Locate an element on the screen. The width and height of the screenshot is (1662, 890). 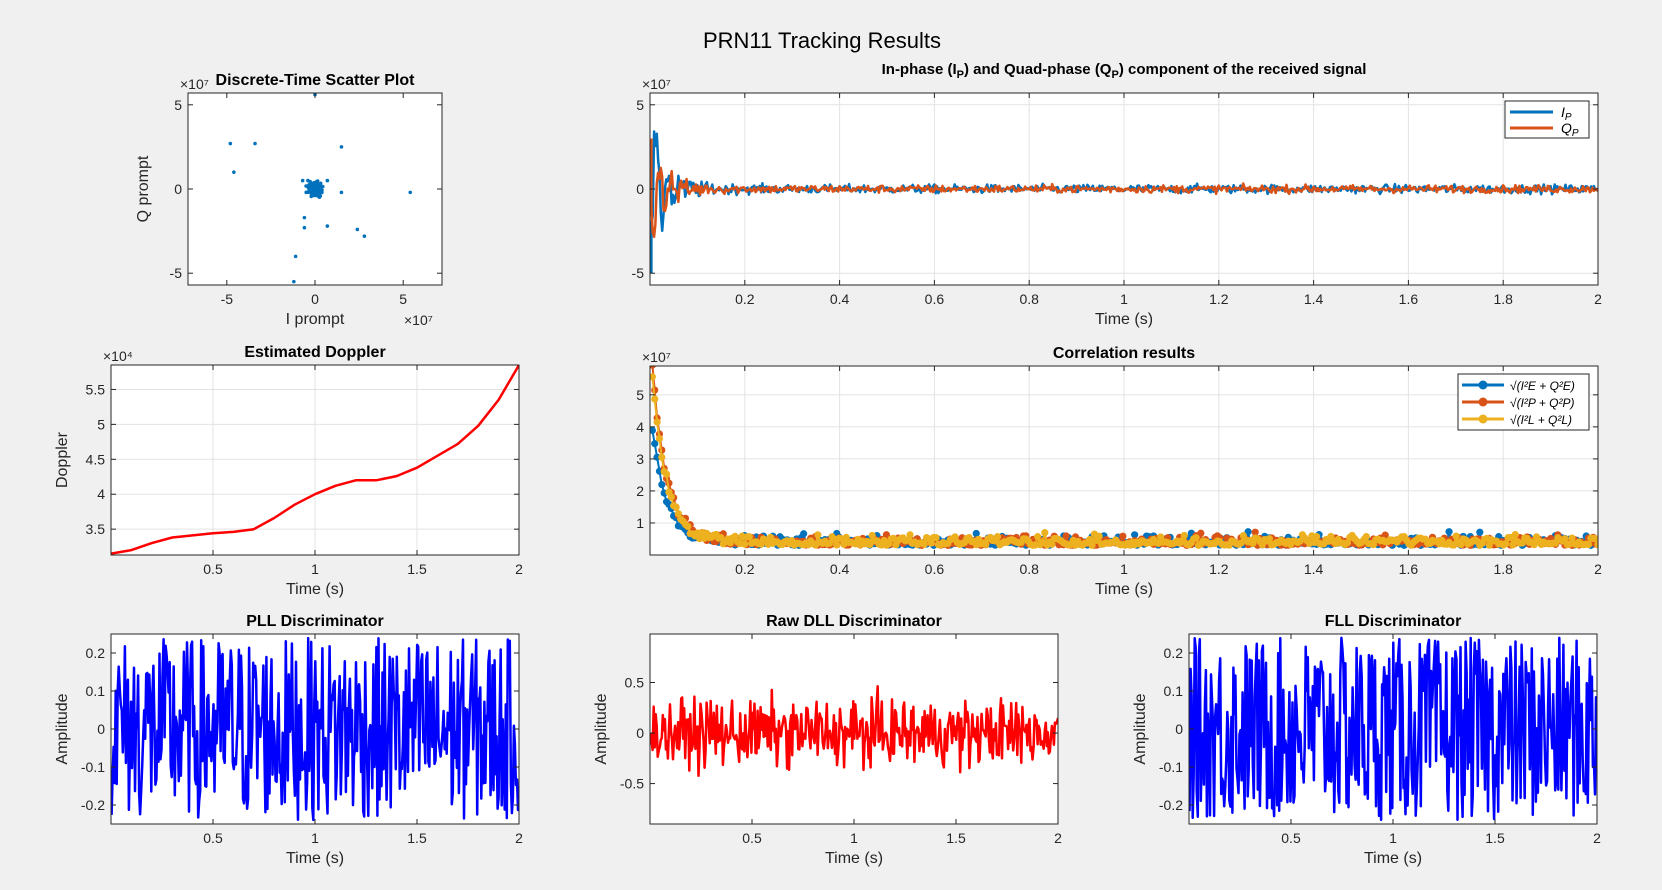
doppler-title: Estimated Doppler is located at coordinates (314, 352).